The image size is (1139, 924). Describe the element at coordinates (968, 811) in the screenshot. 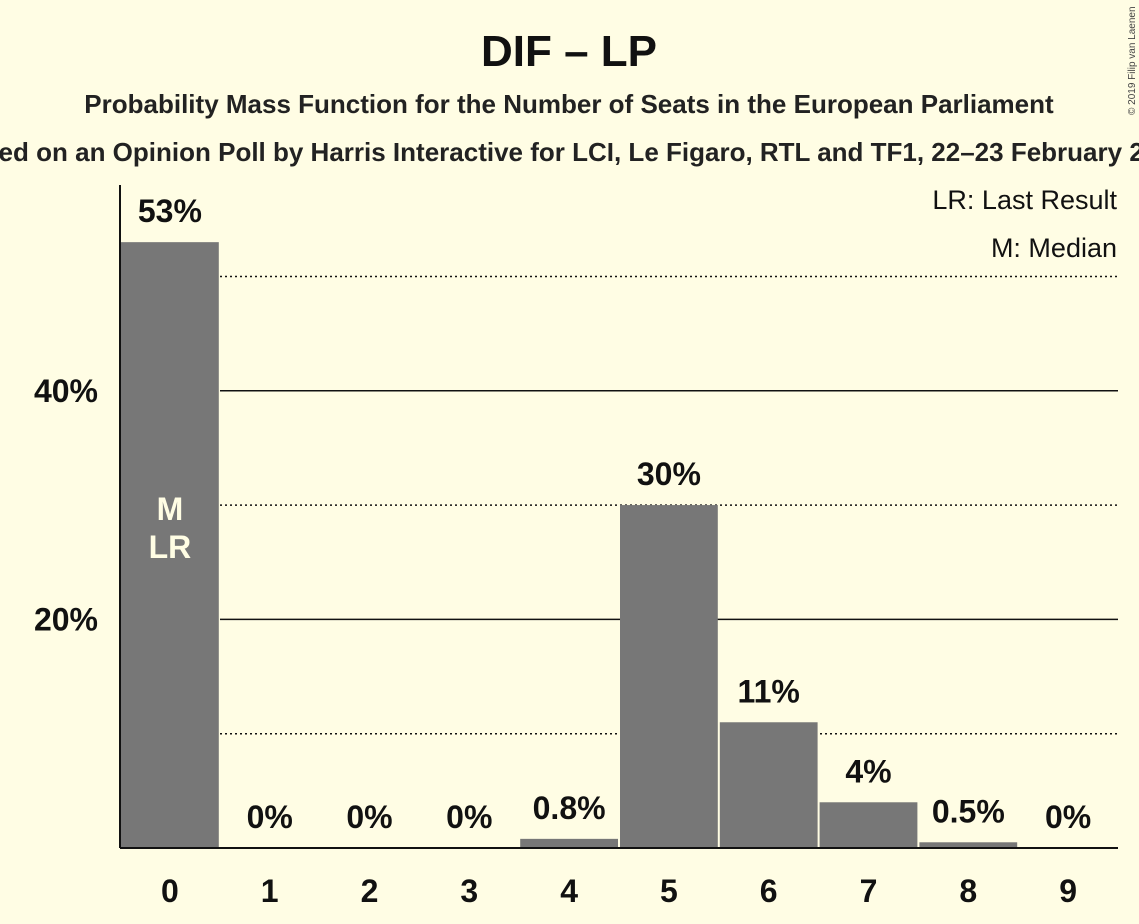

I see `data-label: 0.5%` at that location.